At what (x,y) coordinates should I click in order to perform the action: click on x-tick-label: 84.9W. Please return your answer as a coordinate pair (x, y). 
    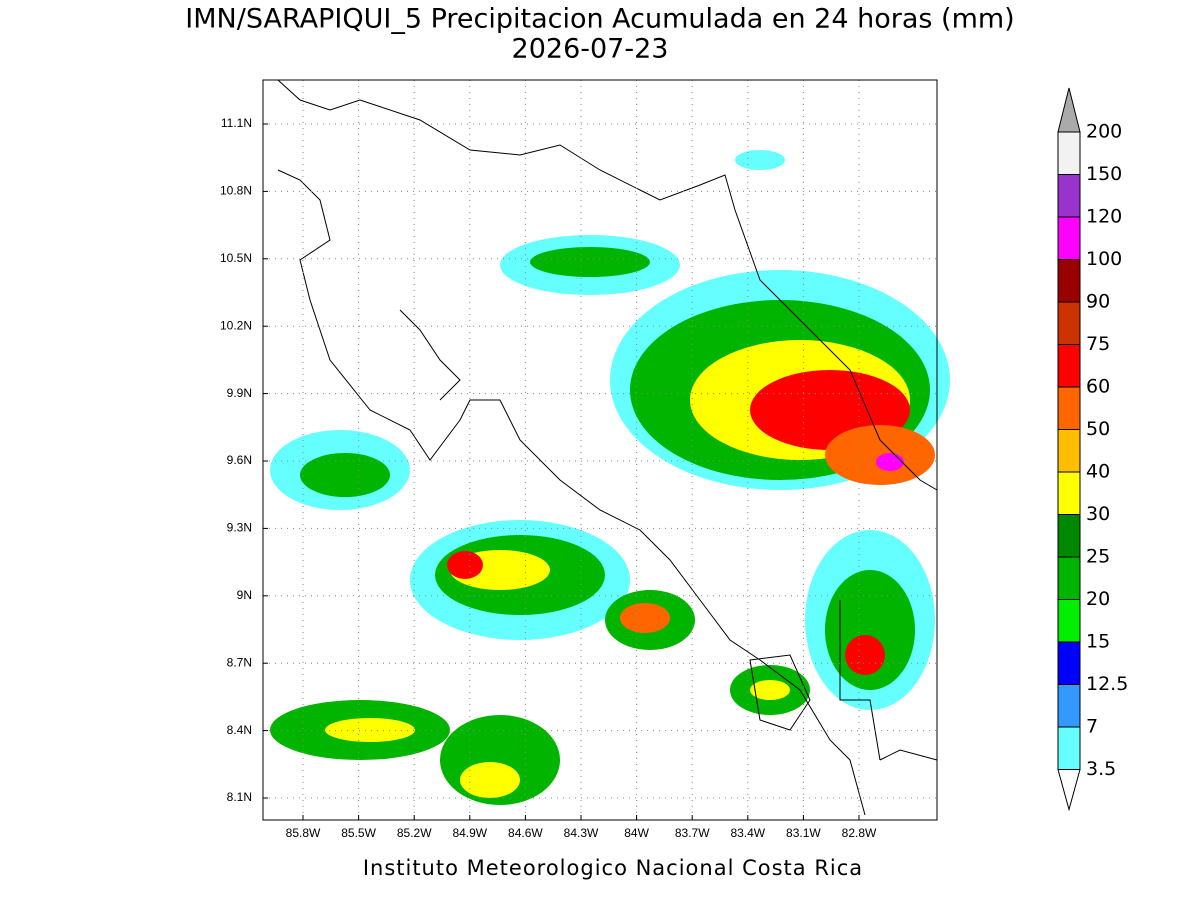
    Looking at the image, I should click on (469, 833).